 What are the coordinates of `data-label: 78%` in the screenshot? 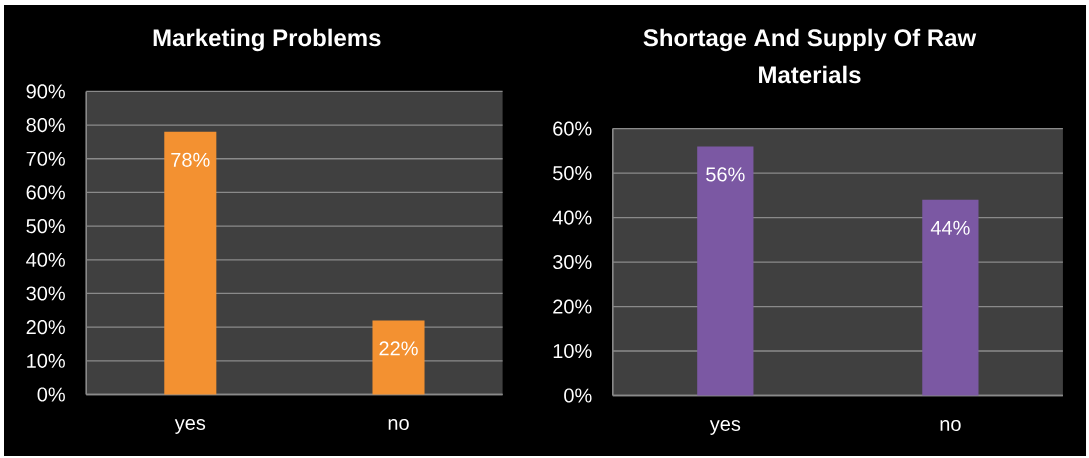 It's located at (190, 159).